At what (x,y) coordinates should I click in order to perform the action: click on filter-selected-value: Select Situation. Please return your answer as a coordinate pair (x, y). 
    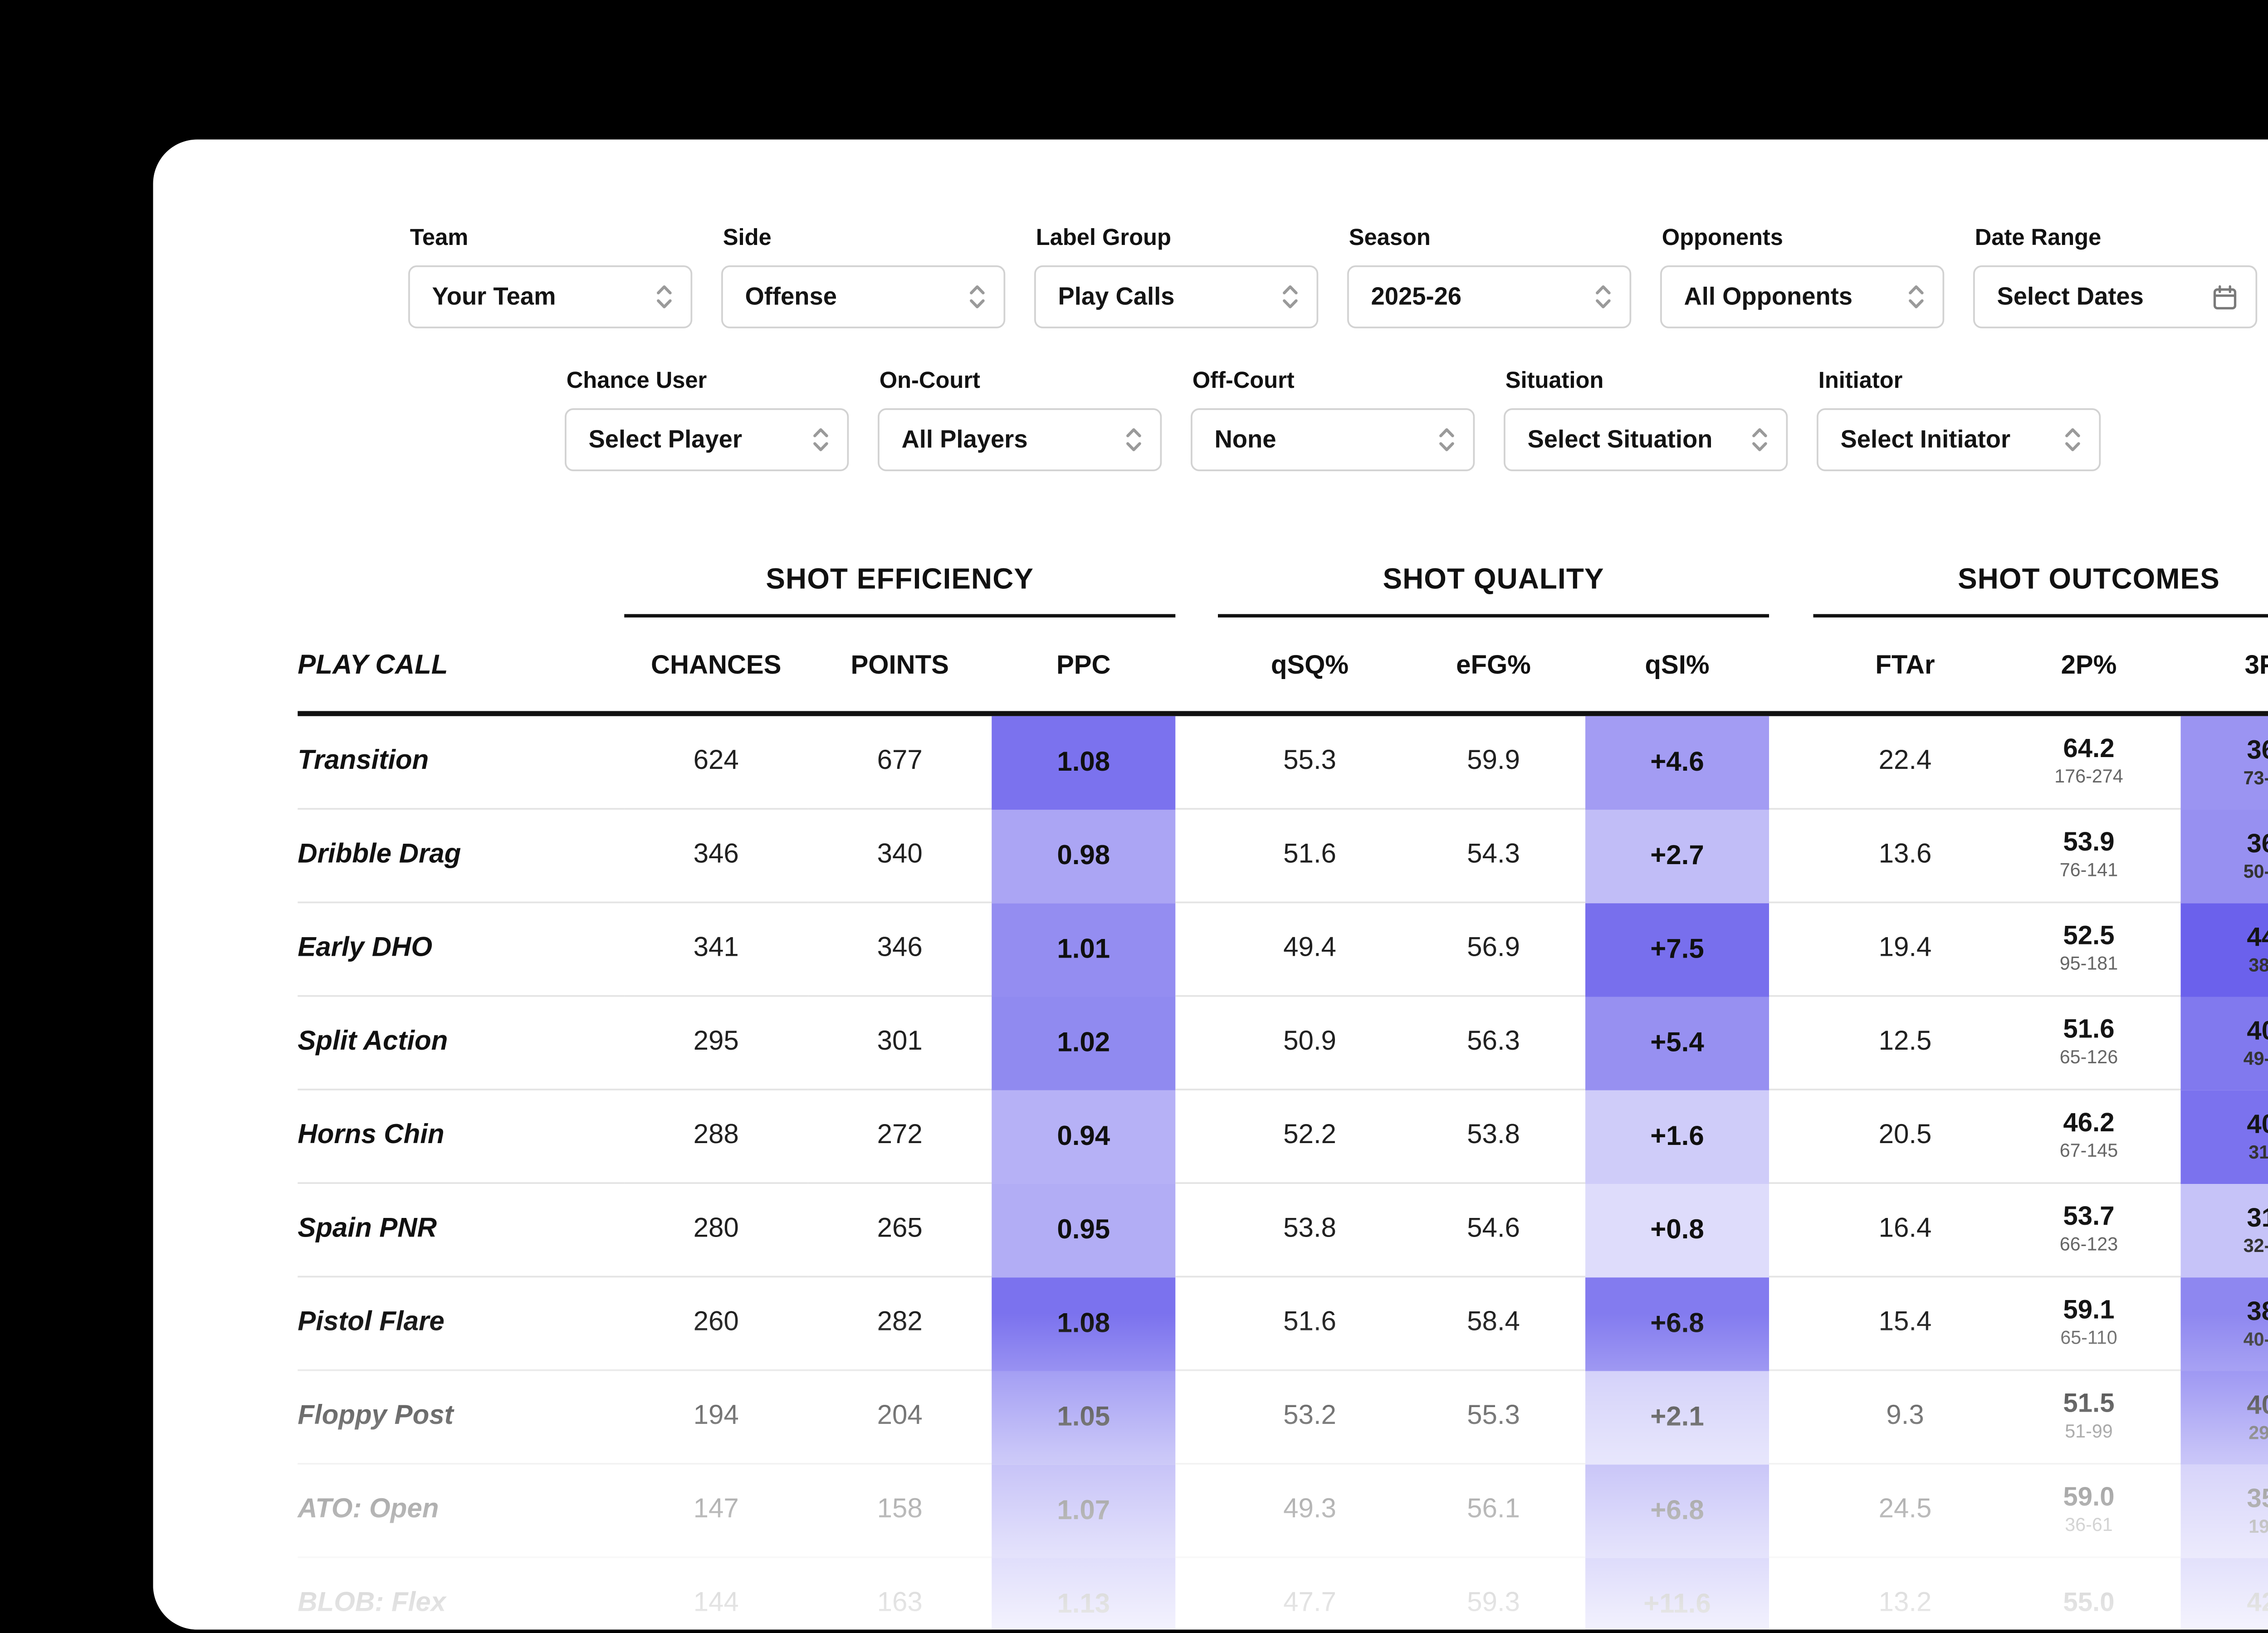
    Looking at the image, I should click on (1620, 440).